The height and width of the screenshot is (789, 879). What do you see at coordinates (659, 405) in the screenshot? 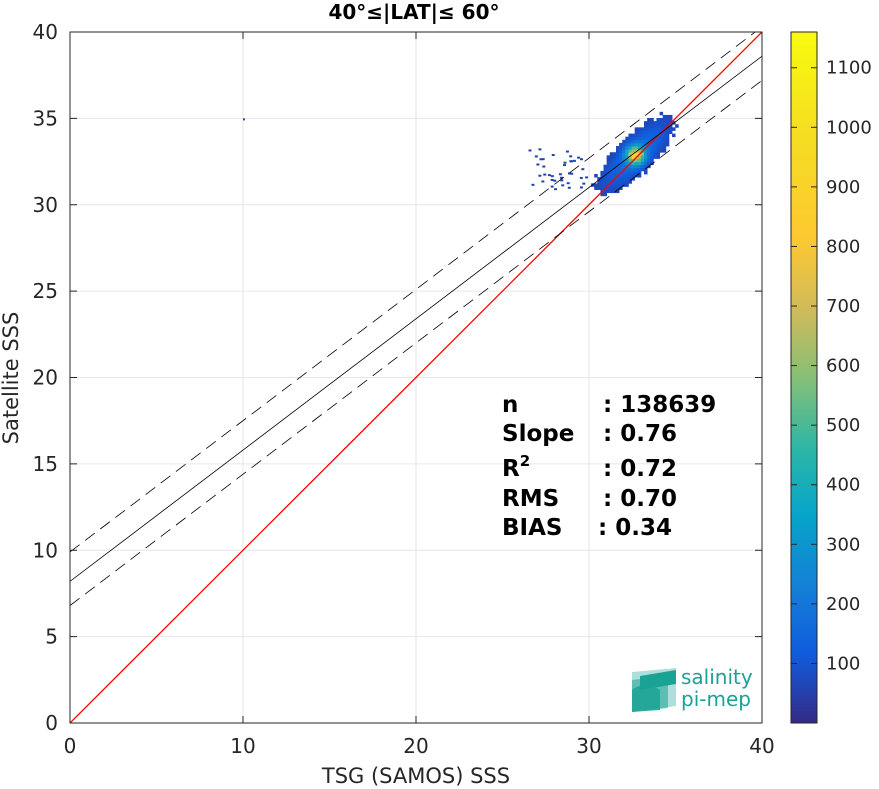
I see `stat-n-value: : 138639` at bounding box center [659, 405].